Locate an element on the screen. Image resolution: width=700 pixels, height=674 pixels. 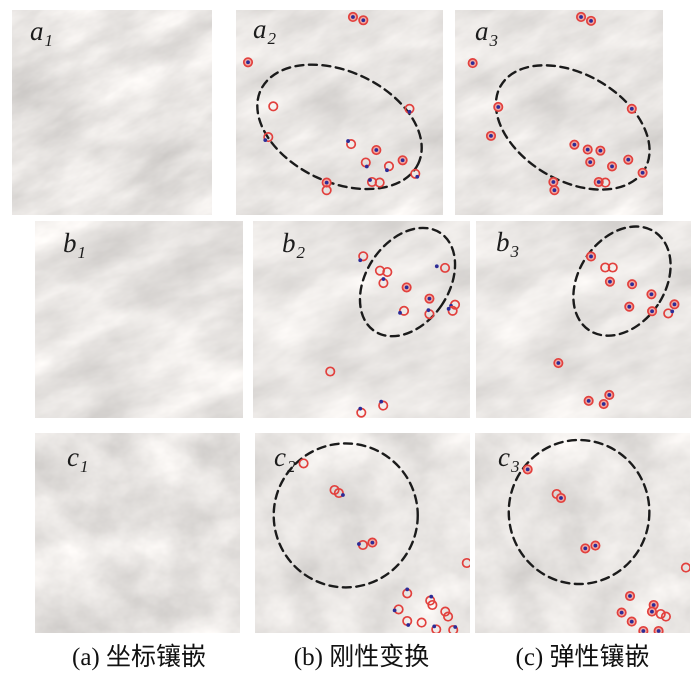
panel-c3 is located at coordinates (582, 533).